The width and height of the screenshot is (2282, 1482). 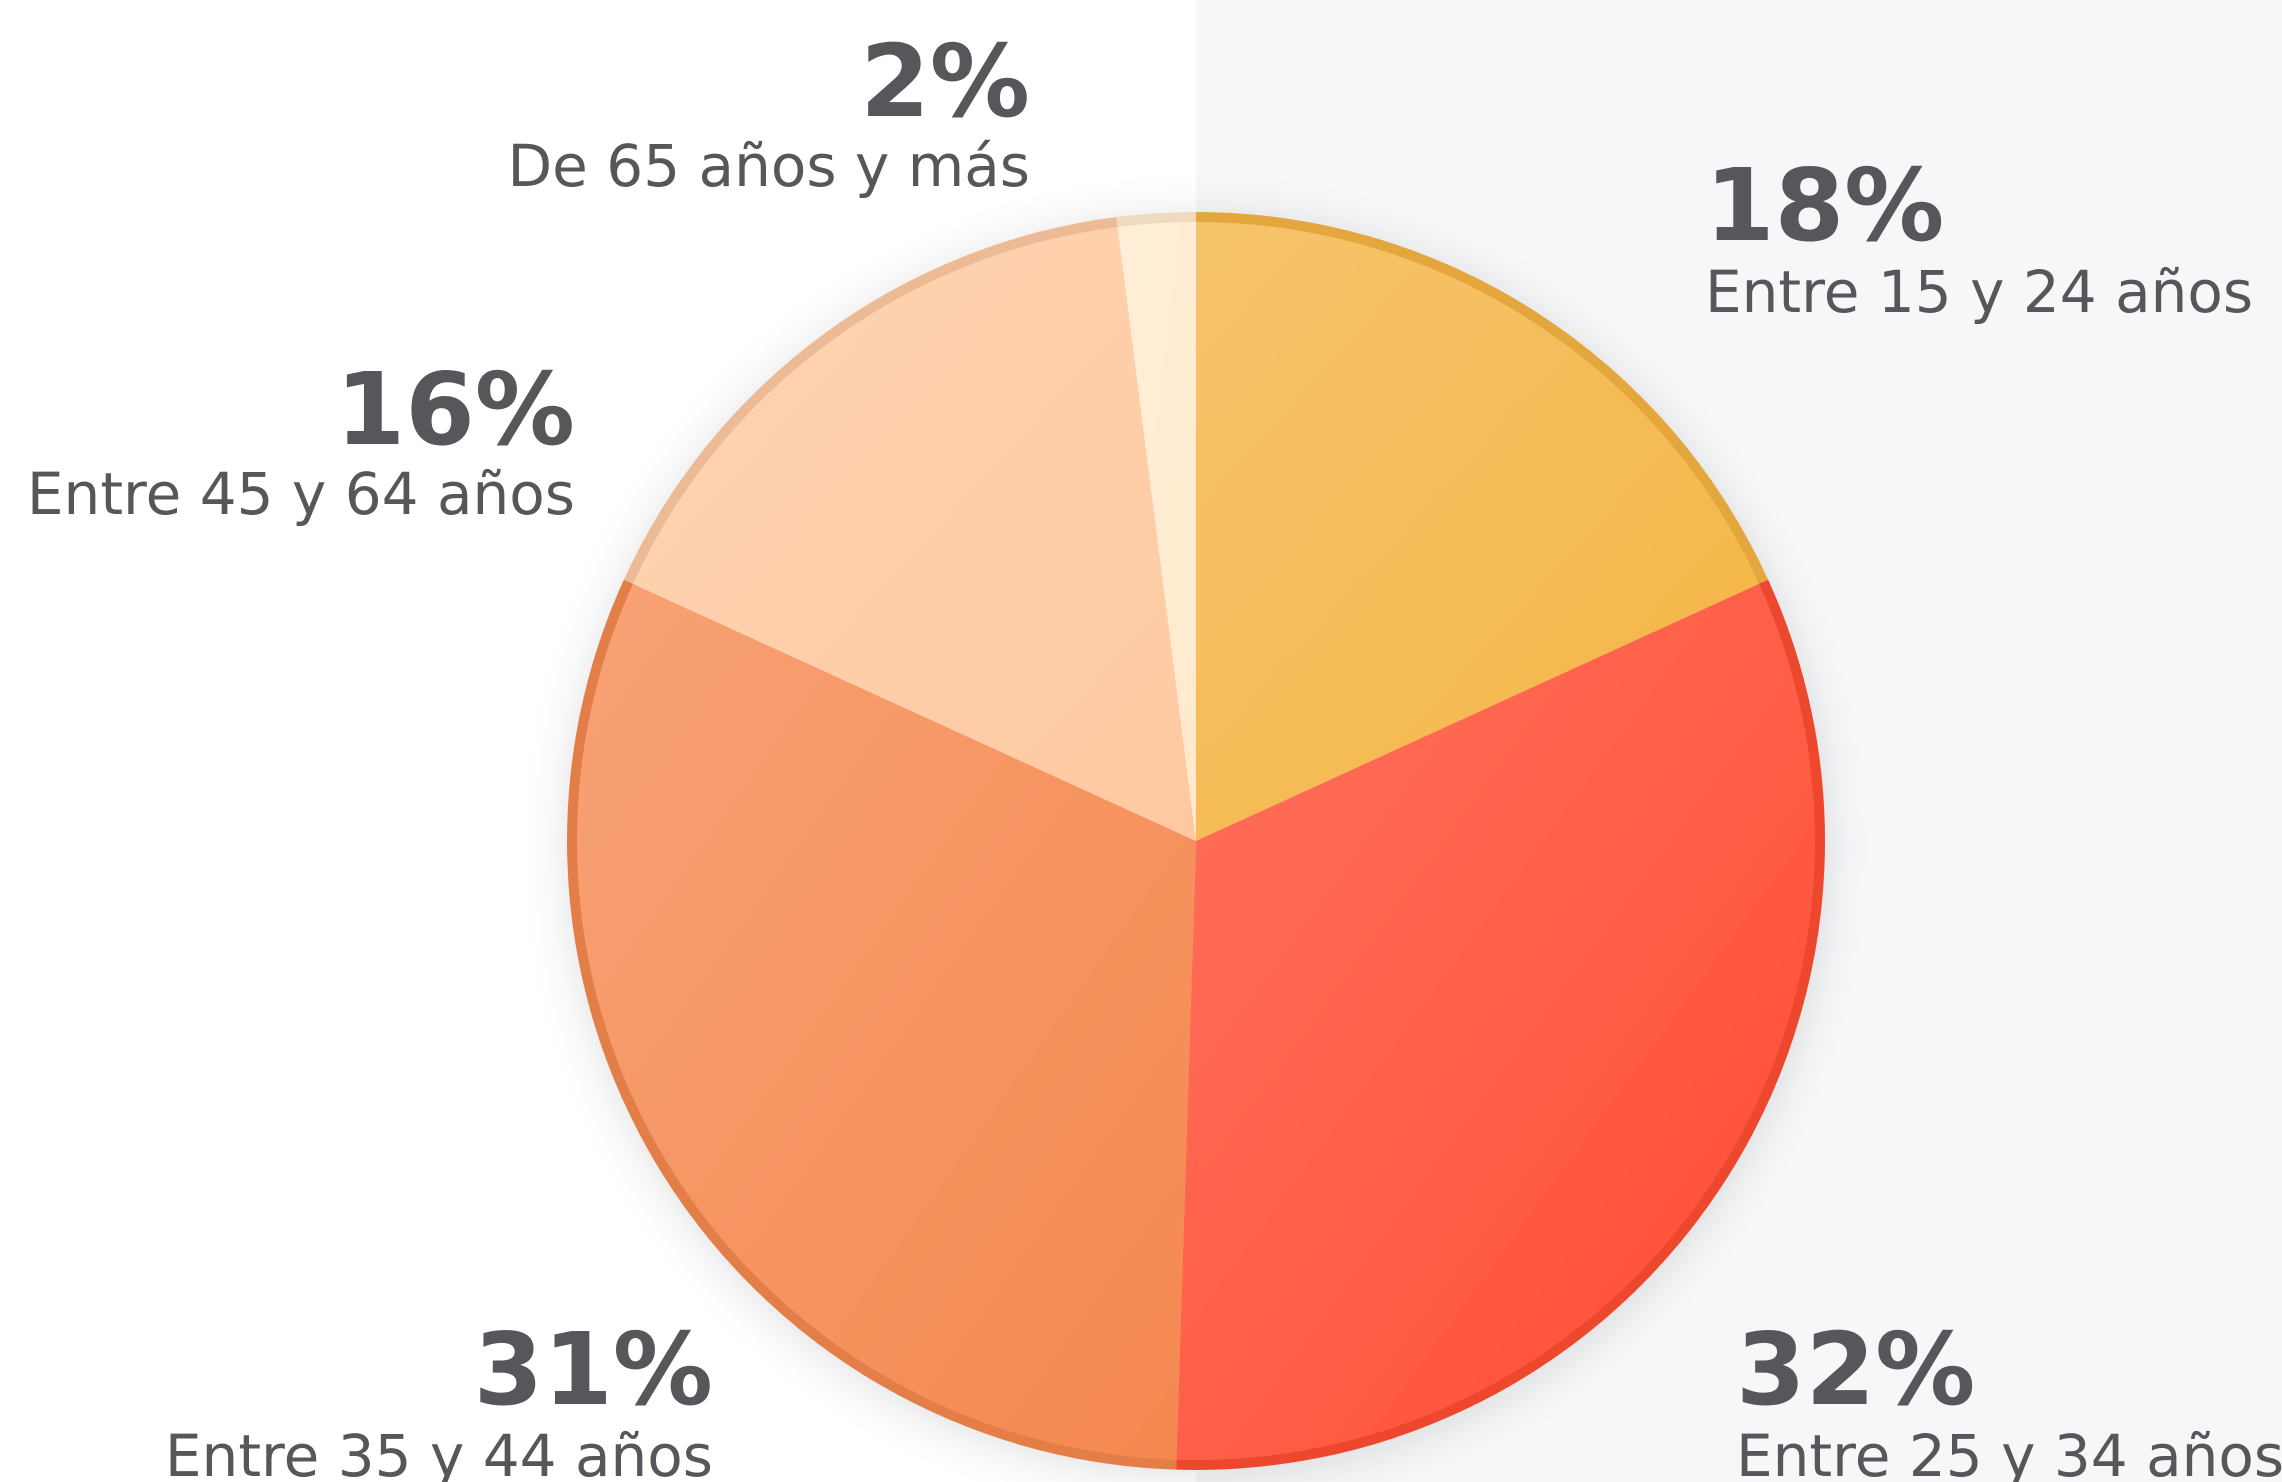 What do you see at coordinates (301, 494) in the screenshot?
I see `category-label: Entre 45 y 64 años` at bounding box center [301, 494].